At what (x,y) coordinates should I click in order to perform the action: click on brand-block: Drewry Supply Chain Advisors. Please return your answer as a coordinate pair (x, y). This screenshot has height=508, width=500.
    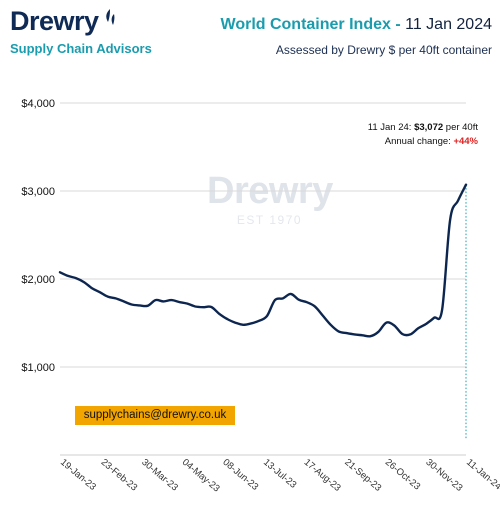
    Looking at the image, I should click on (81, 31).